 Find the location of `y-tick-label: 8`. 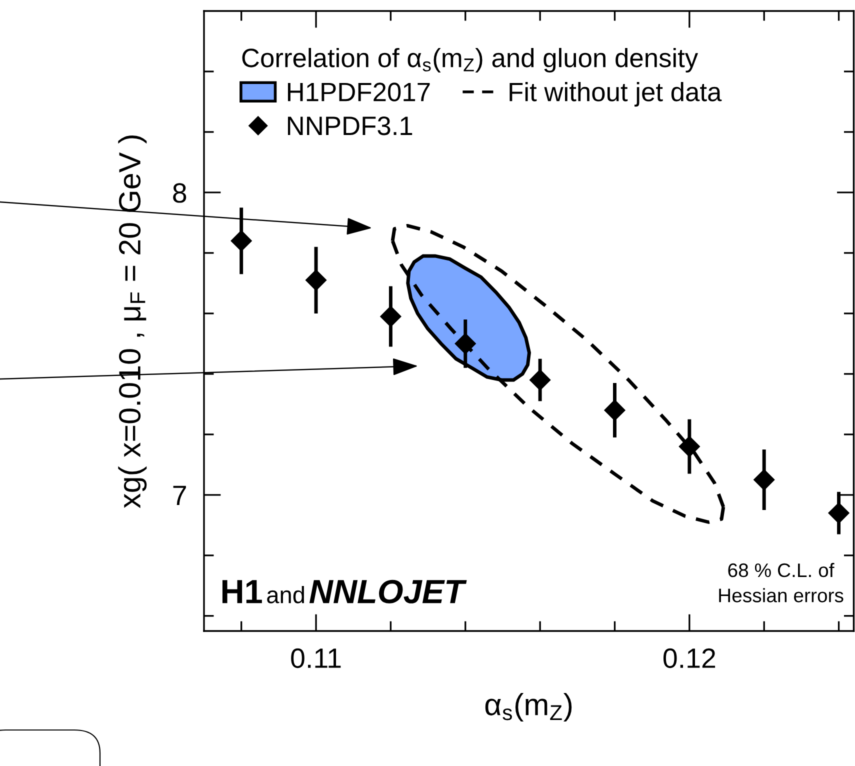

y-tick-label: 8 is located at coordinates (179, 193).